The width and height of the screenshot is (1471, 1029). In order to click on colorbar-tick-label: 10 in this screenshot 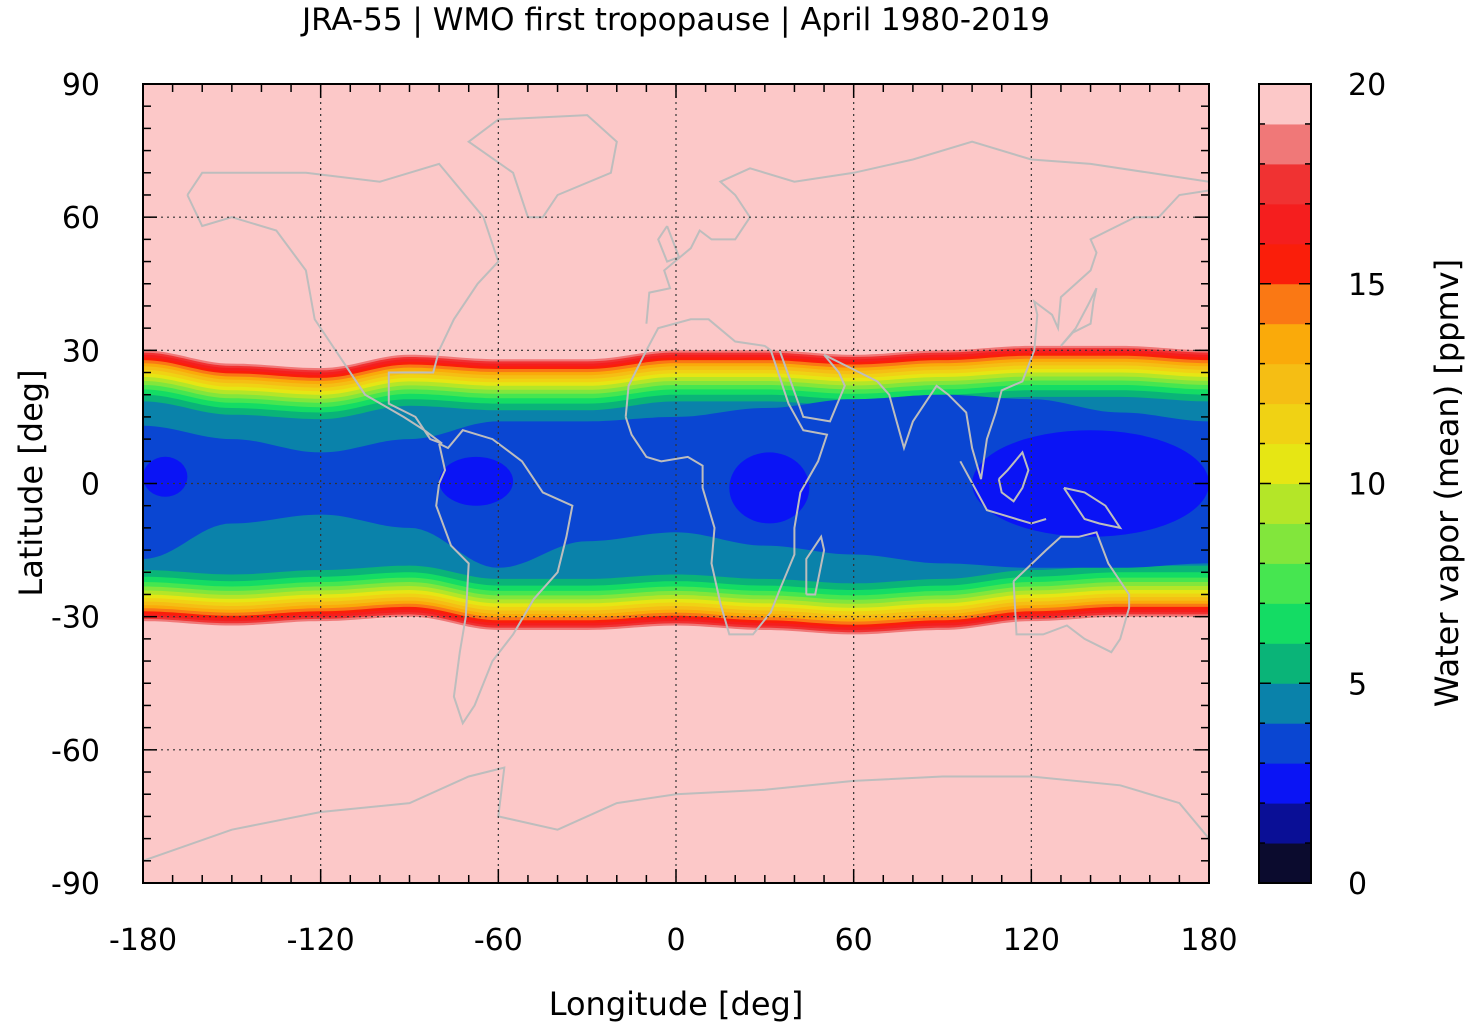, I will do `click(1367, 485)`.